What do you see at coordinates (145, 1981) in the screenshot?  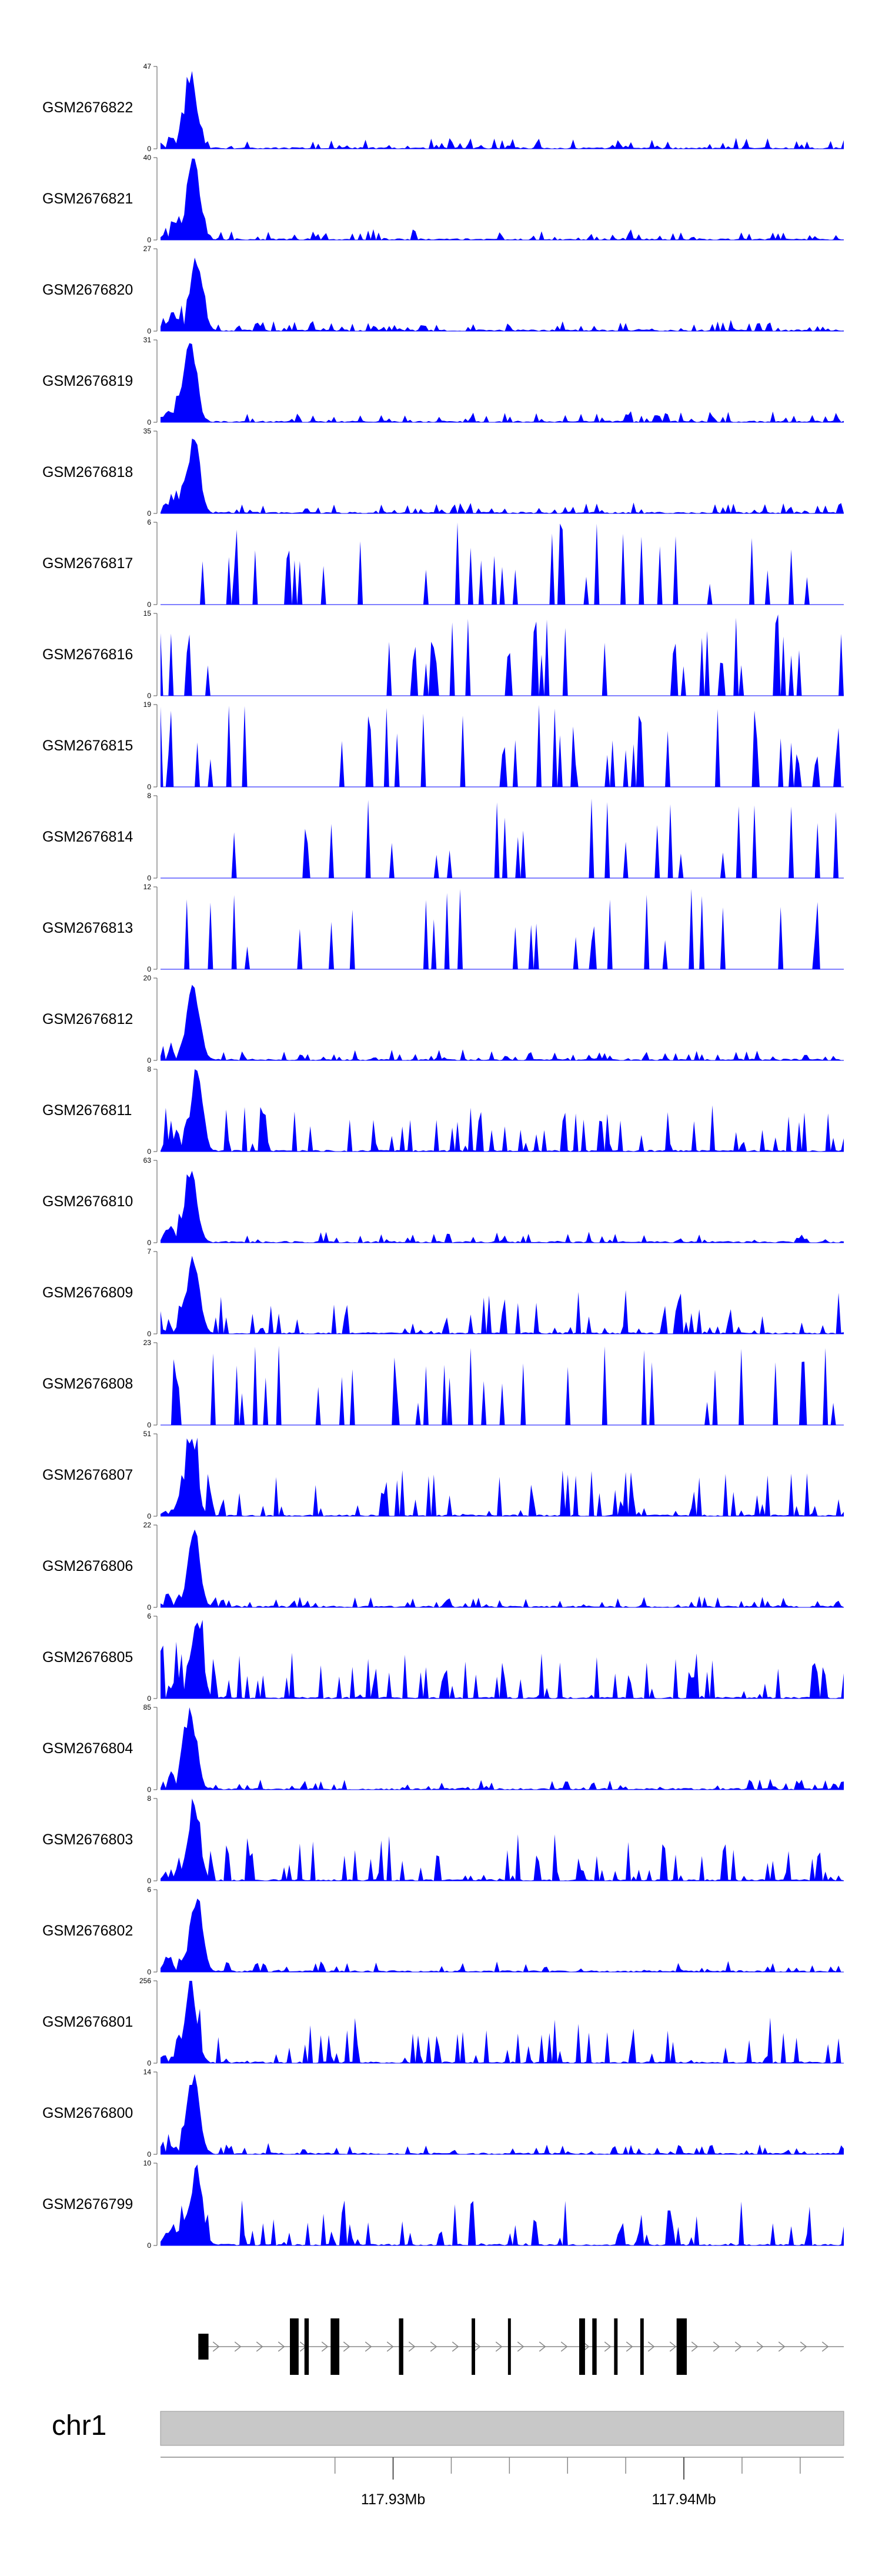 I see `y-max-label: 256` at bounding box center [145, 1981].